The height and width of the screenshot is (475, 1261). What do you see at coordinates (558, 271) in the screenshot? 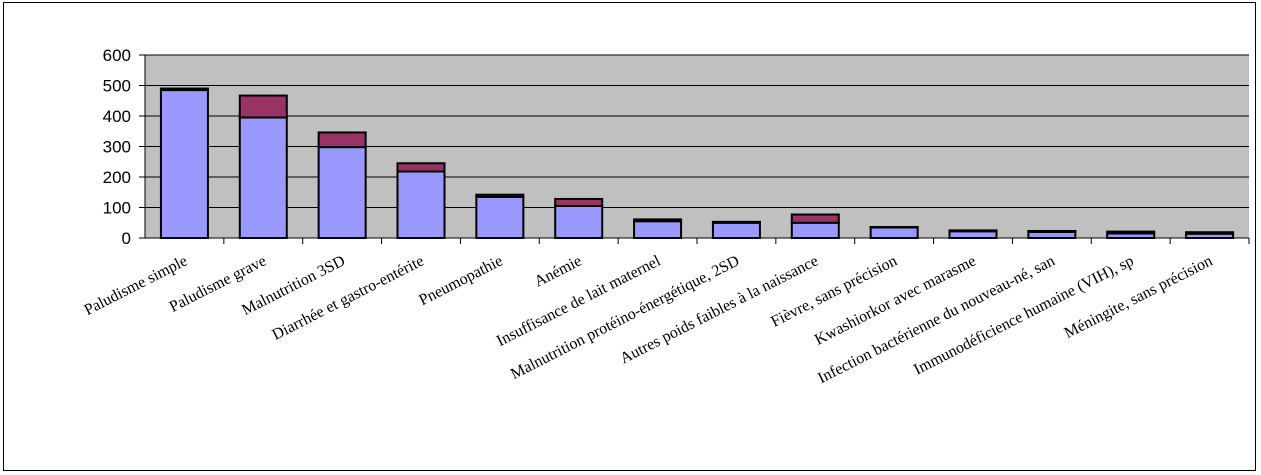
I see `x-tick-label: Anémie` at bounding box center [558, 271].